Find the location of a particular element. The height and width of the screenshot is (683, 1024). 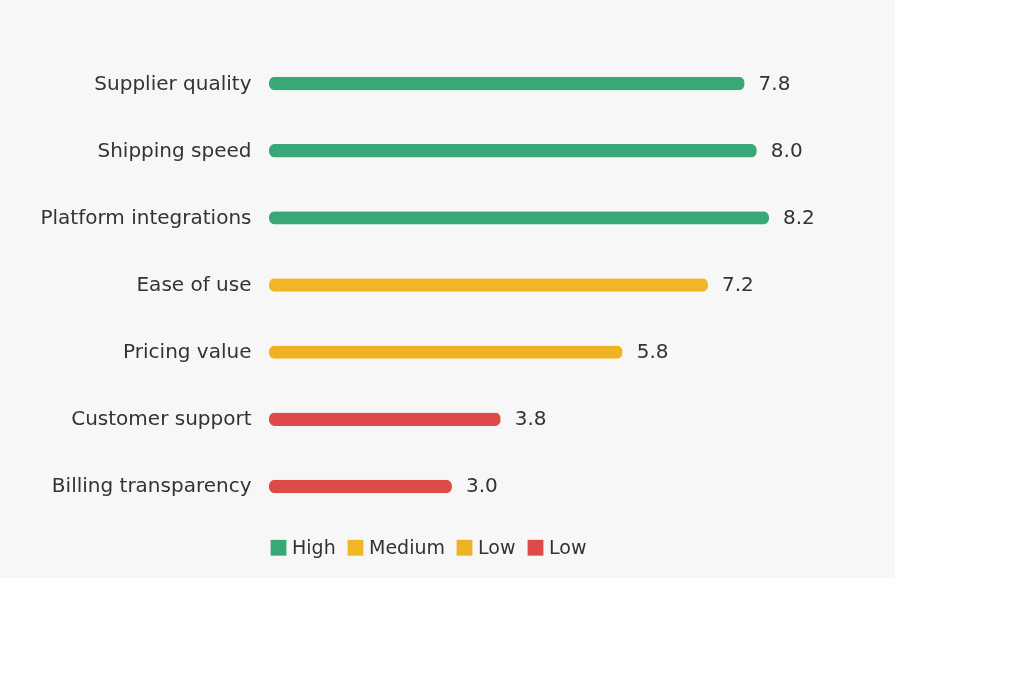

y-tick-label: Platform integrations is located at coordinates (146, 216).